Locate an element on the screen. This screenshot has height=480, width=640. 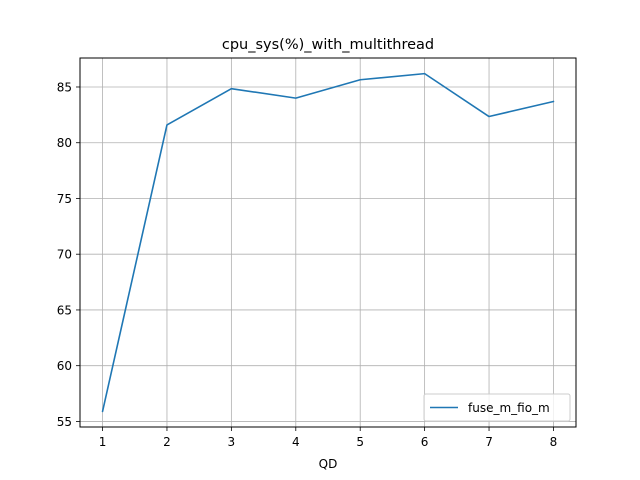
y-tick-label: 60 is located at coordinates (64, 366).